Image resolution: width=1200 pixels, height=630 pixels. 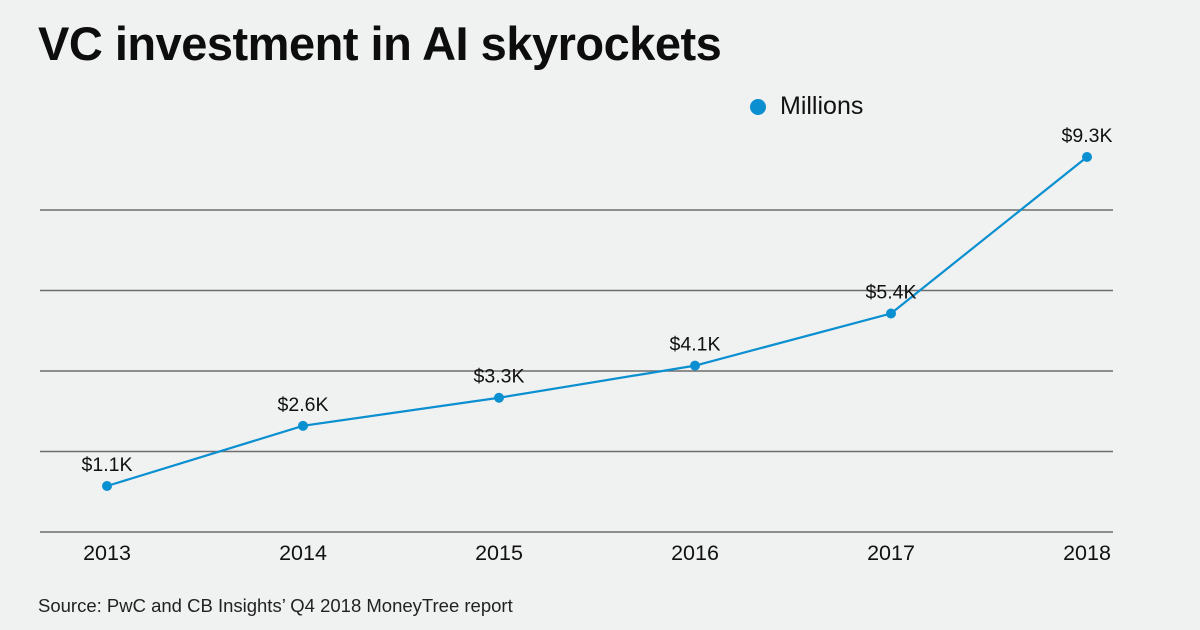 I want to click on data-label: $4.1K, so click(x=695, y=345).